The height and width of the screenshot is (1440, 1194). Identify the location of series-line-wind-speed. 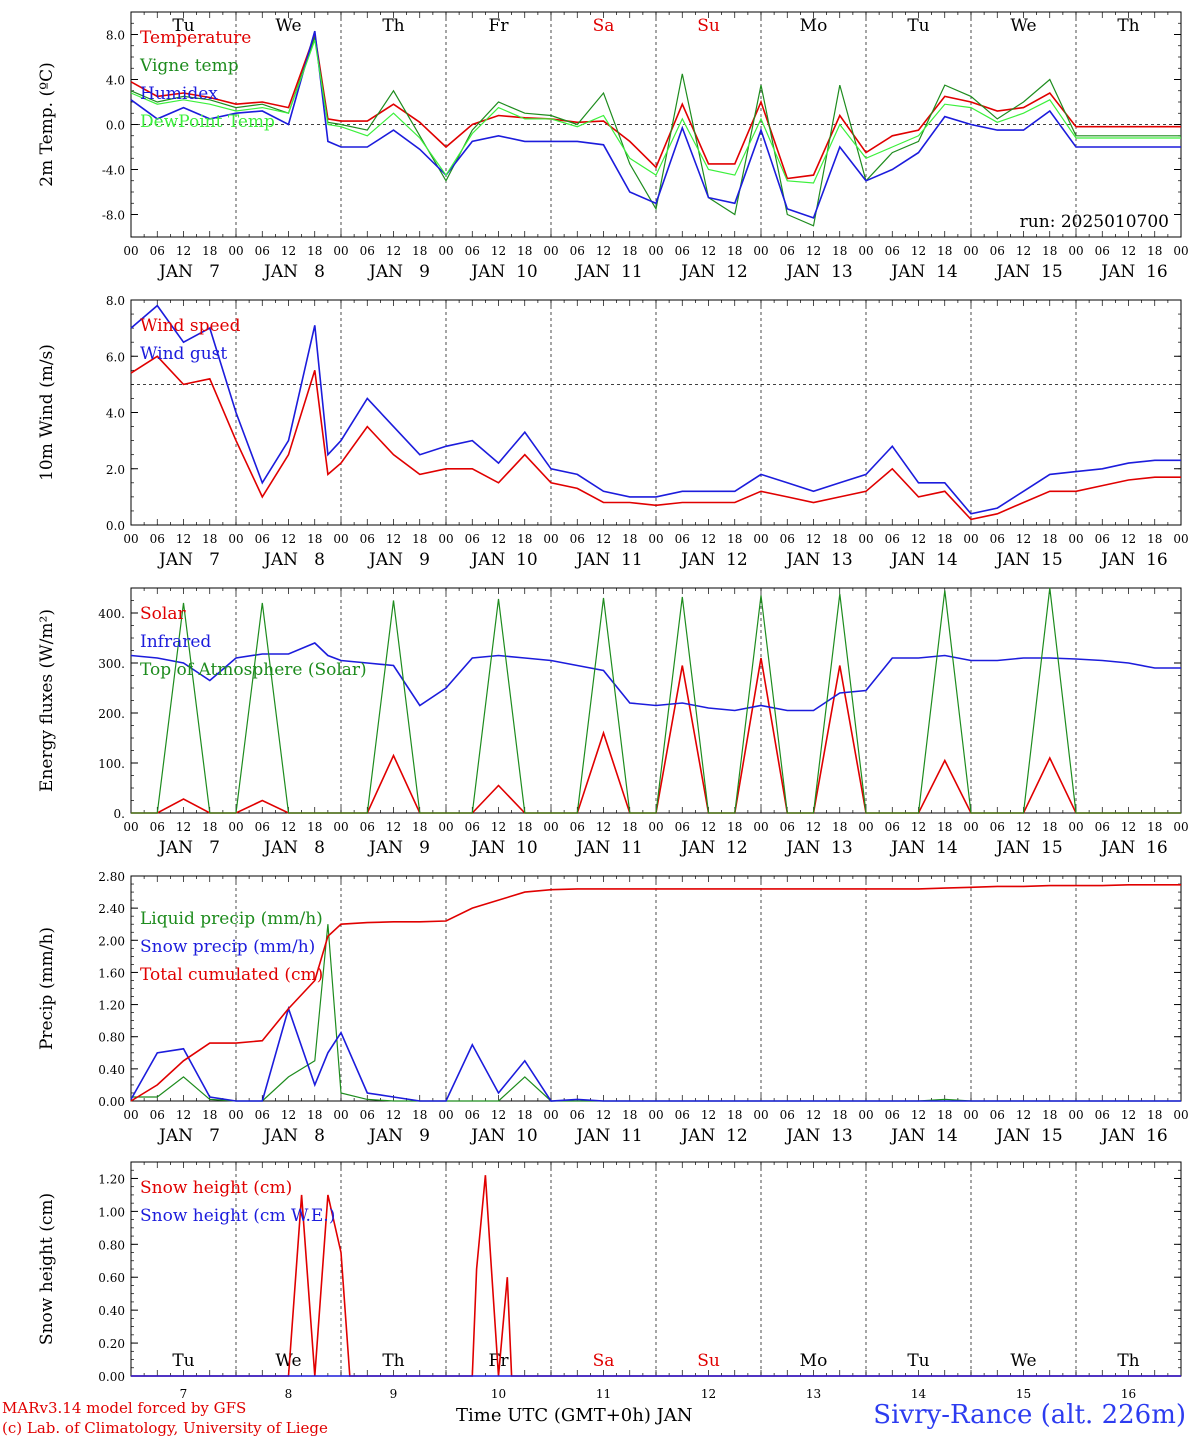
(655, 438).